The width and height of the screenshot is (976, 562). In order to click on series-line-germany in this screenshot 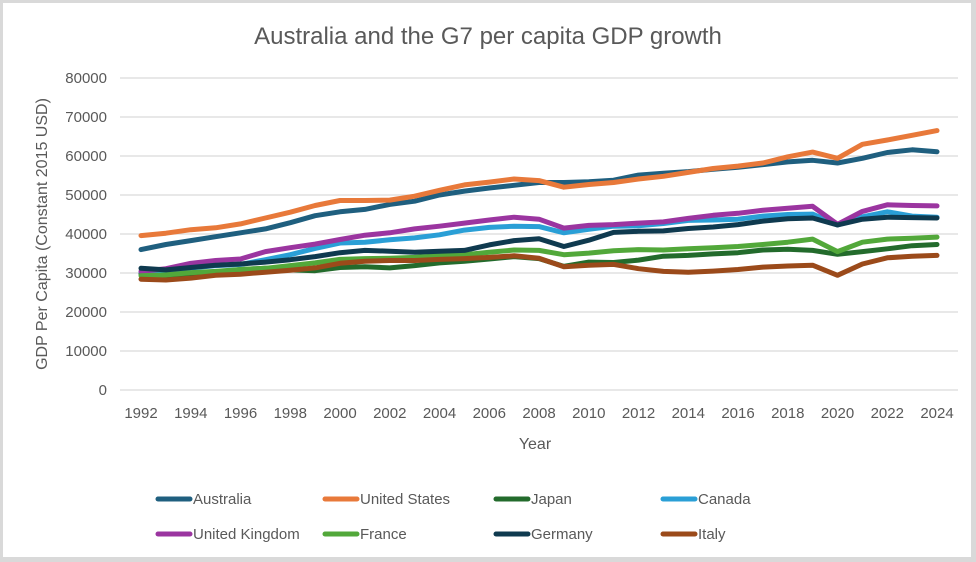, I will do `click(539, 243)`.